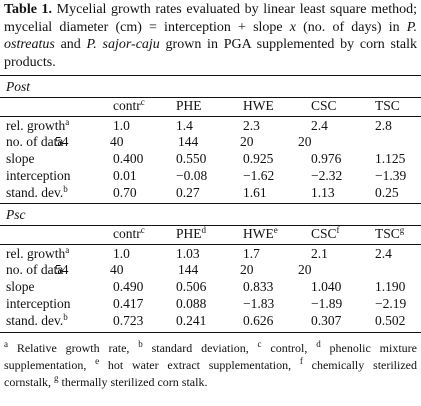  What do you see at coordinates (326, 287) in the screenshot?
I see `table-cell: 1.040` at bounding box center [326, 287].